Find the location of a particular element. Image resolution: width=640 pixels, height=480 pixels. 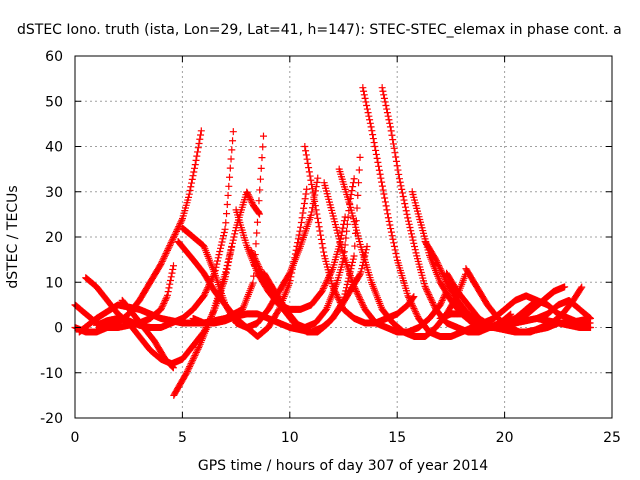

data-series is located at coordinates (515, 323).